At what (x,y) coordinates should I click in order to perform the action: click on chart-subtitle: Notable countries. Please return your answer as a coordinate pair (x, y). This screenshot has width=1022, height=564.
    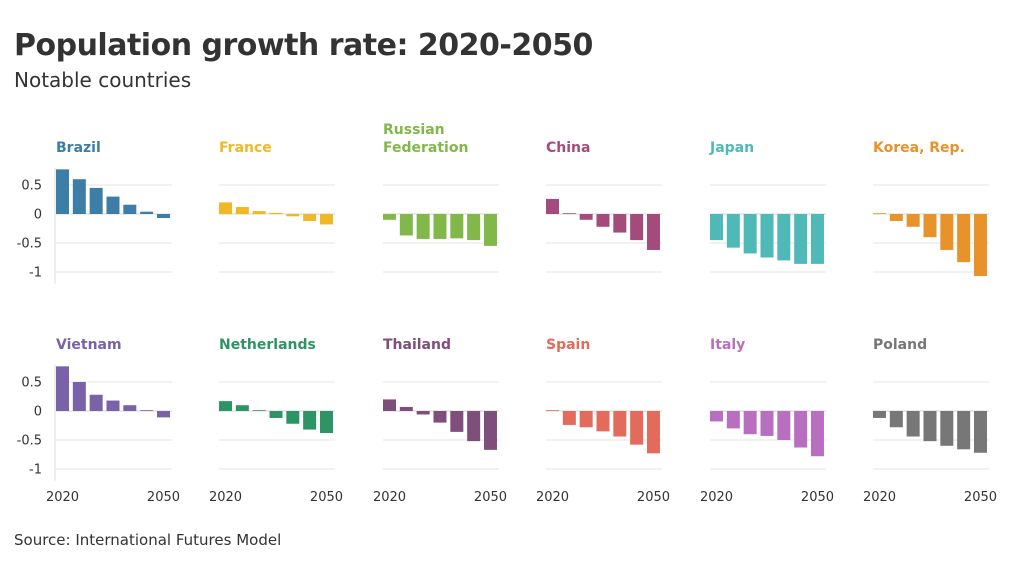
    Looking at the image, I should click on (103, 80).